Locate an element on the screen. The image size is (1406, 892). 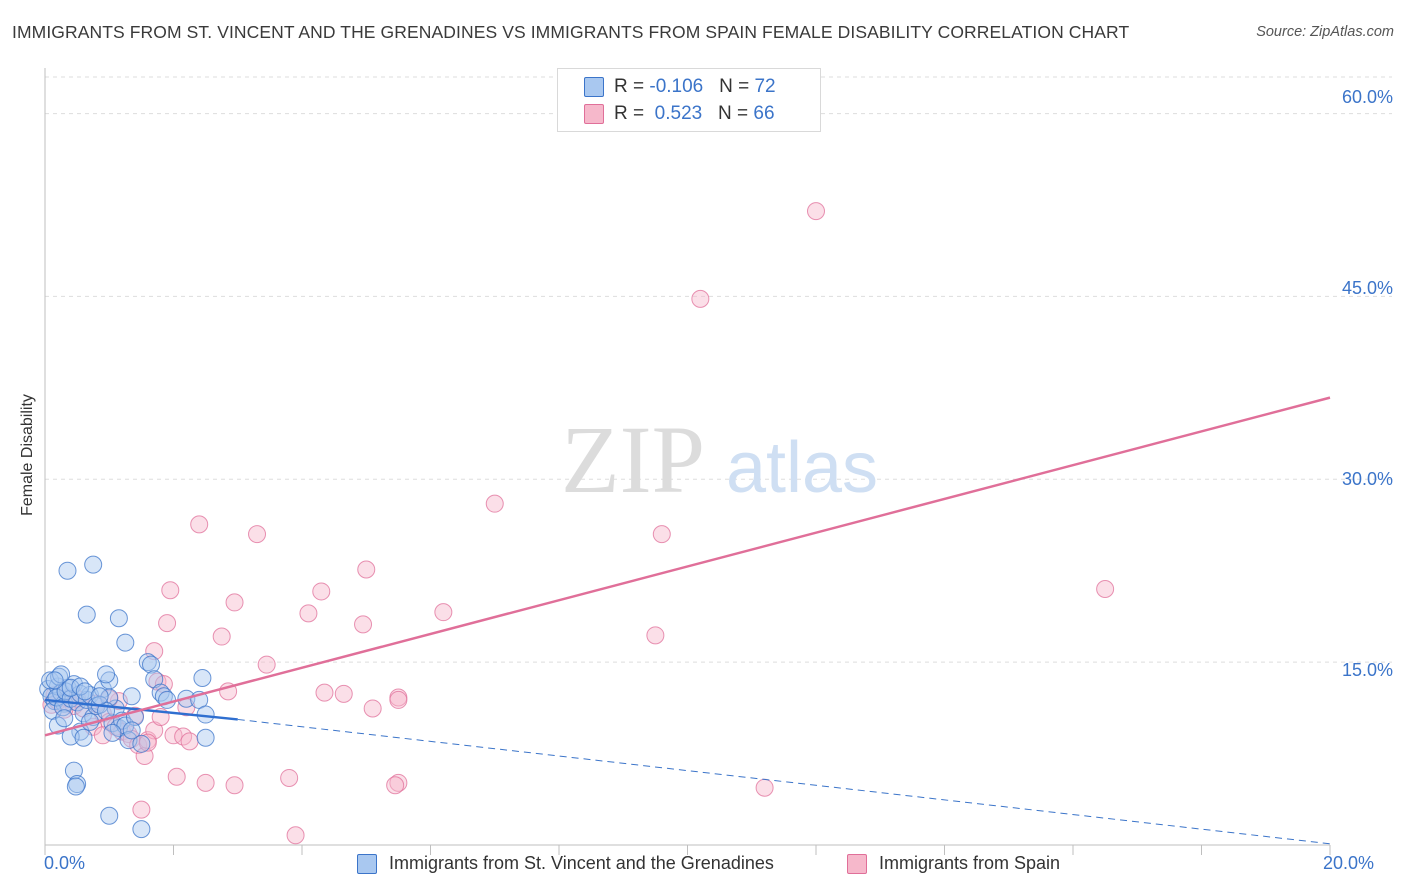
trend-line-stvincent-extension is located at coordinates (784, 781).